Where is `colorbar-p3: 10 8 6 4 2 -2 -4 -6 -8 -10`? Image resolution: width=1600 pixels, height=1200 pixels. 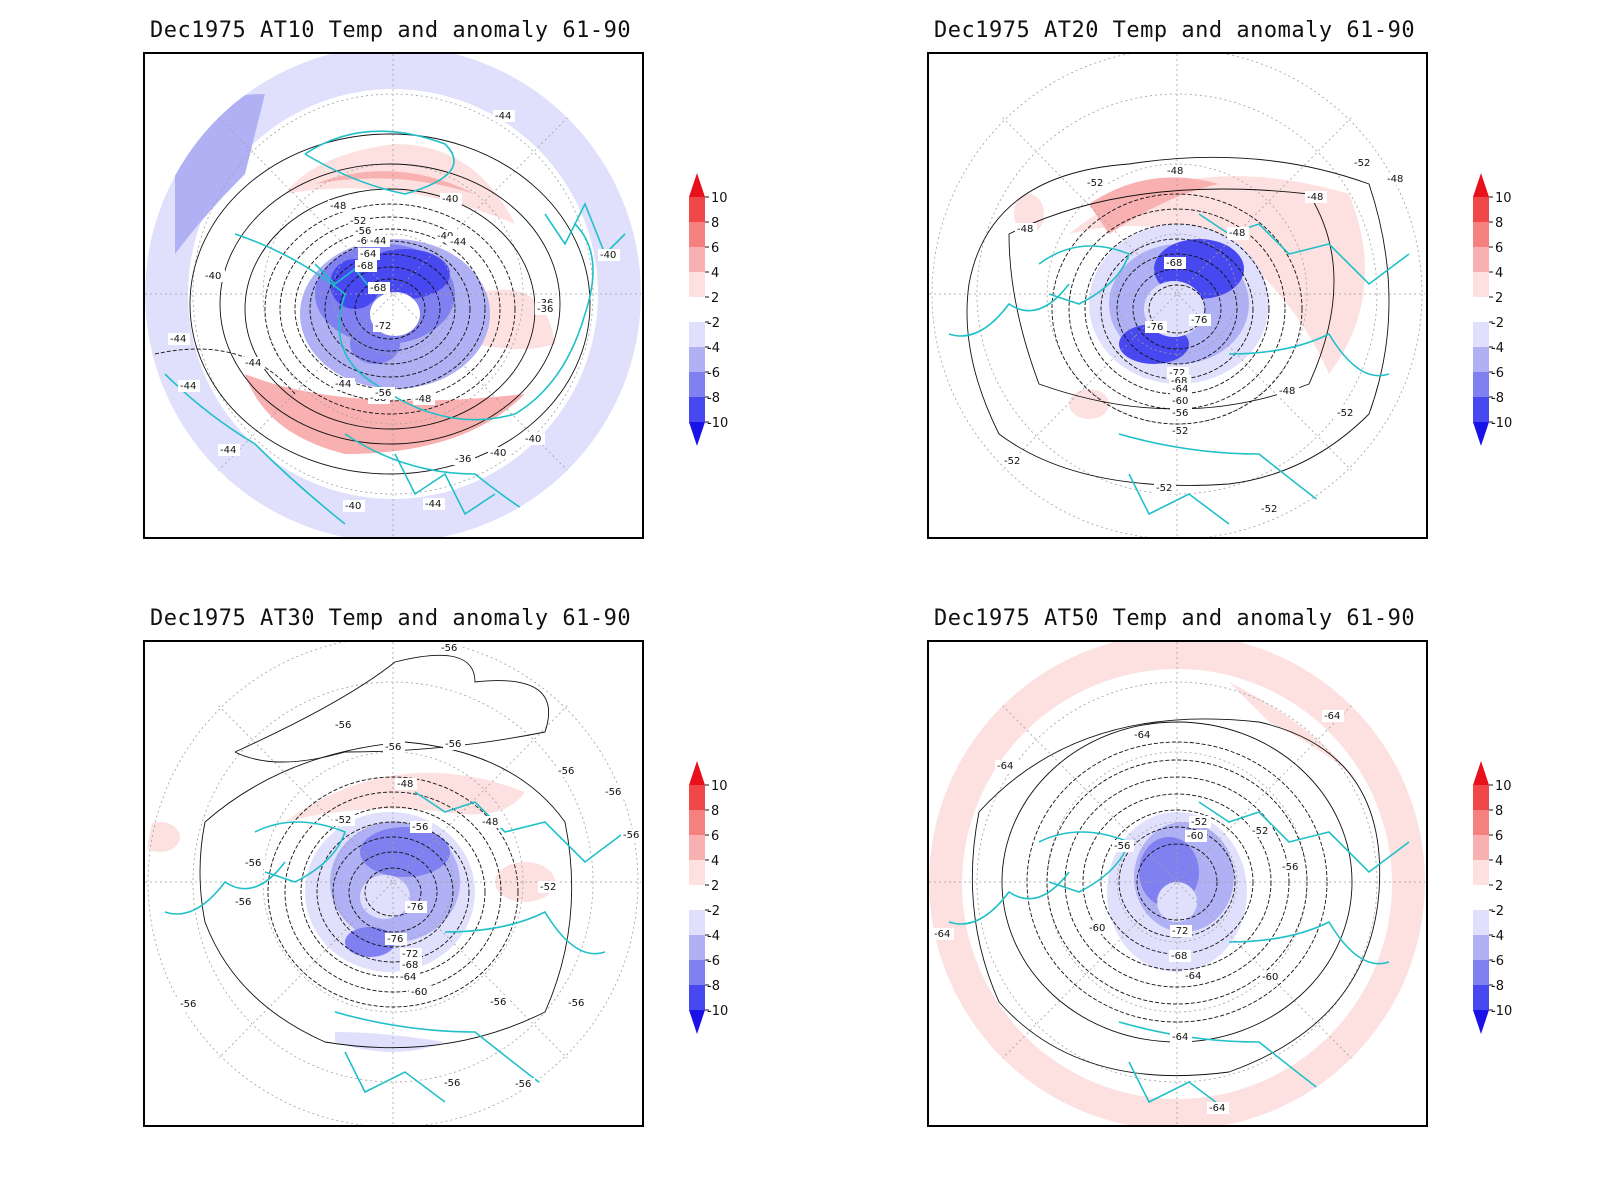 colorbar-p3: 10 8 6 4 2 -2 -4 -6 -8 -10 is located at coordinates (721, 900).